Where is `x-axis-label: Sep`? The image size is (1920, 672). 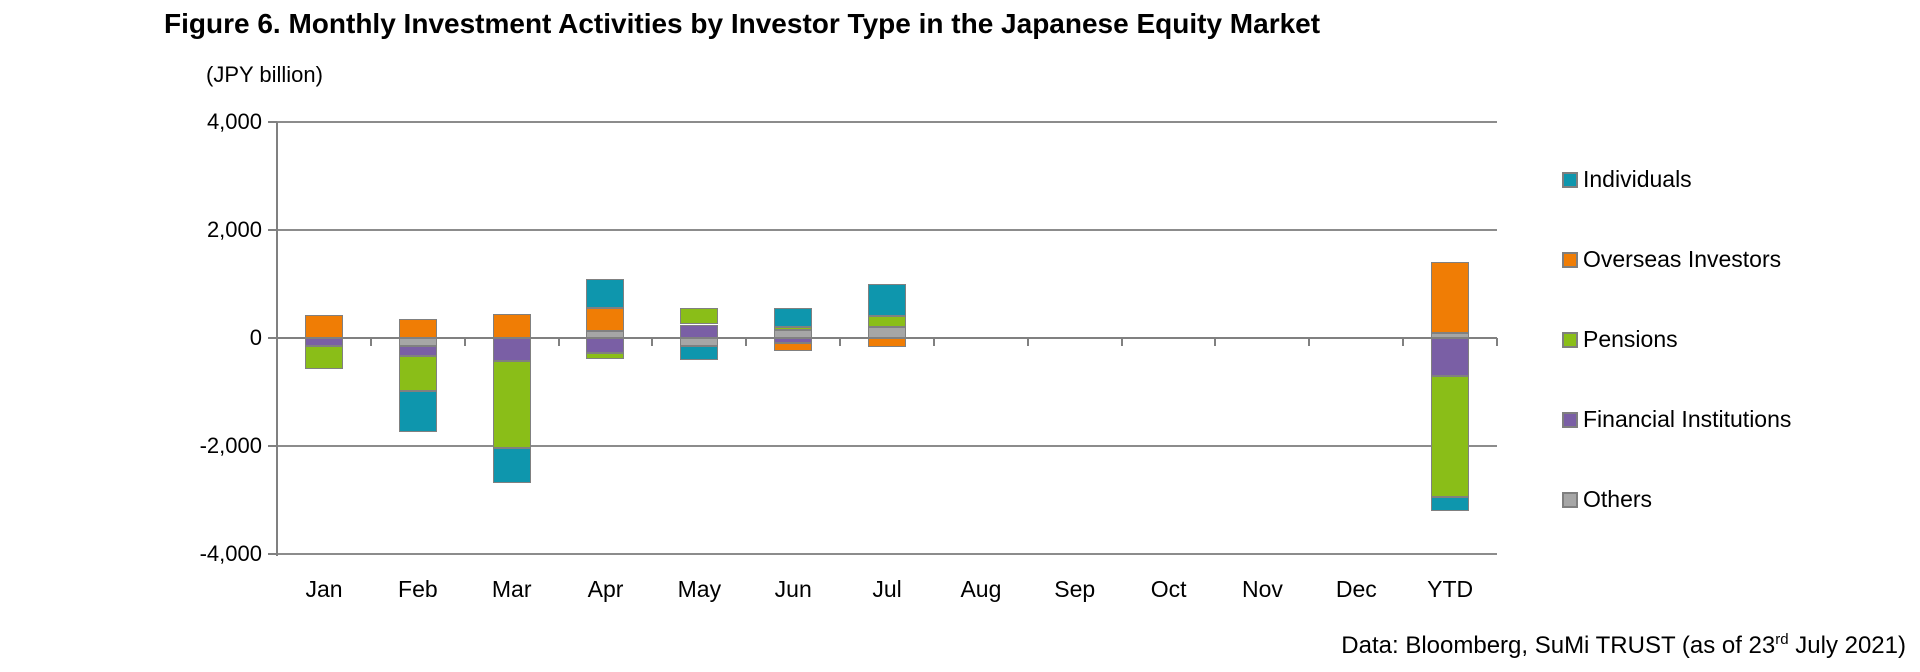
x-axis-label: Sep is located at coordinates (1075, 589).